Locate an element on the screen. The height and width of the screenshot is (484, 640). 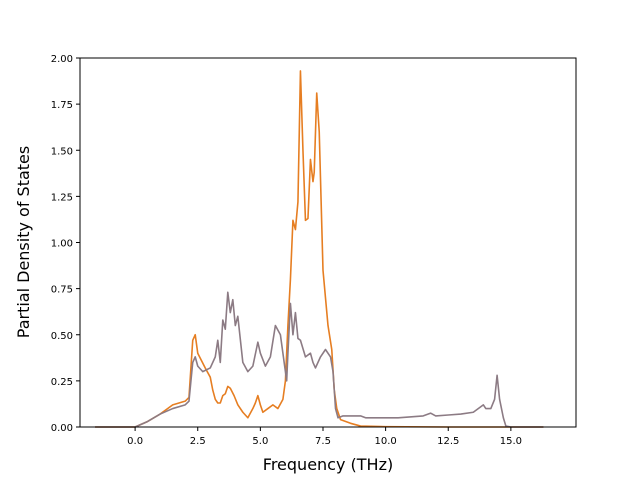
x-axis-ticks: 0.0 2.5 5.0 7.5 10.0 12.5 15.0 is located at coordinates (324, 437).